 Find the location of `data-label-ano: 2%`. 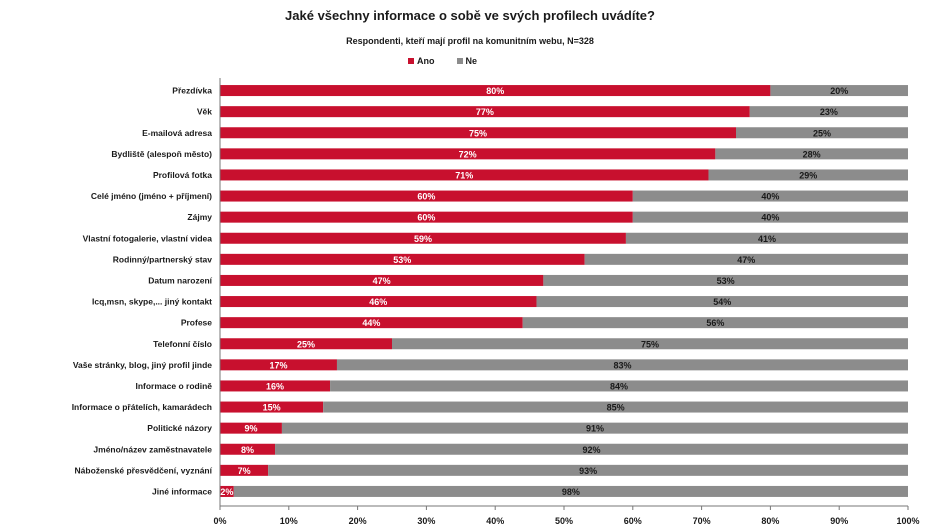

data-label-ano: 2% is located at coordinates (226, 492).